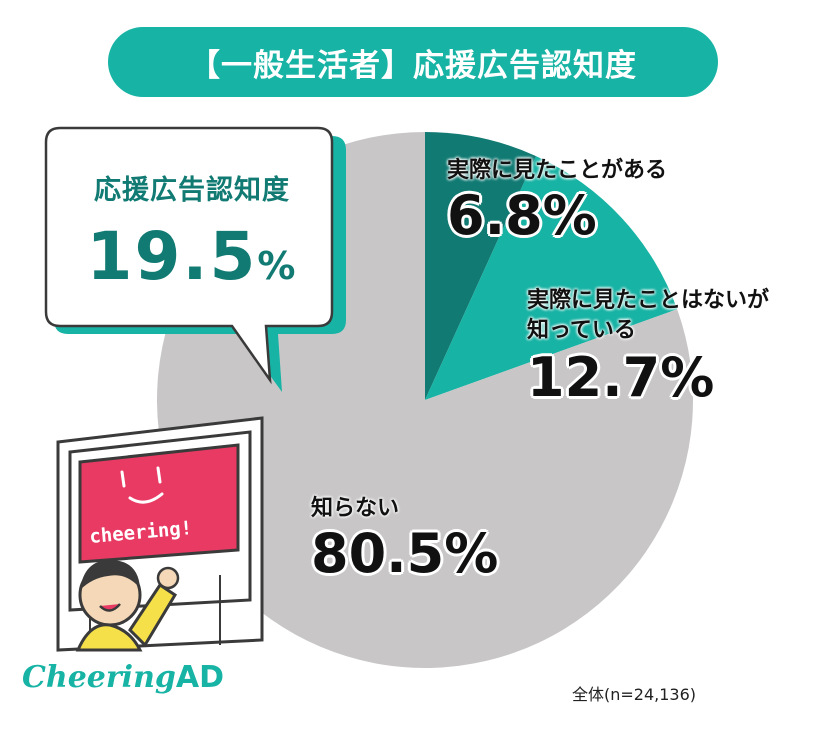 The width and height of the screenshot is (827, 735). What do you see at coordinates (648, 348) in the screenshot?
I see `slice-label-aware: 実際に見たことはないが 知っている 12.7%` at bounding box center [648, 348].